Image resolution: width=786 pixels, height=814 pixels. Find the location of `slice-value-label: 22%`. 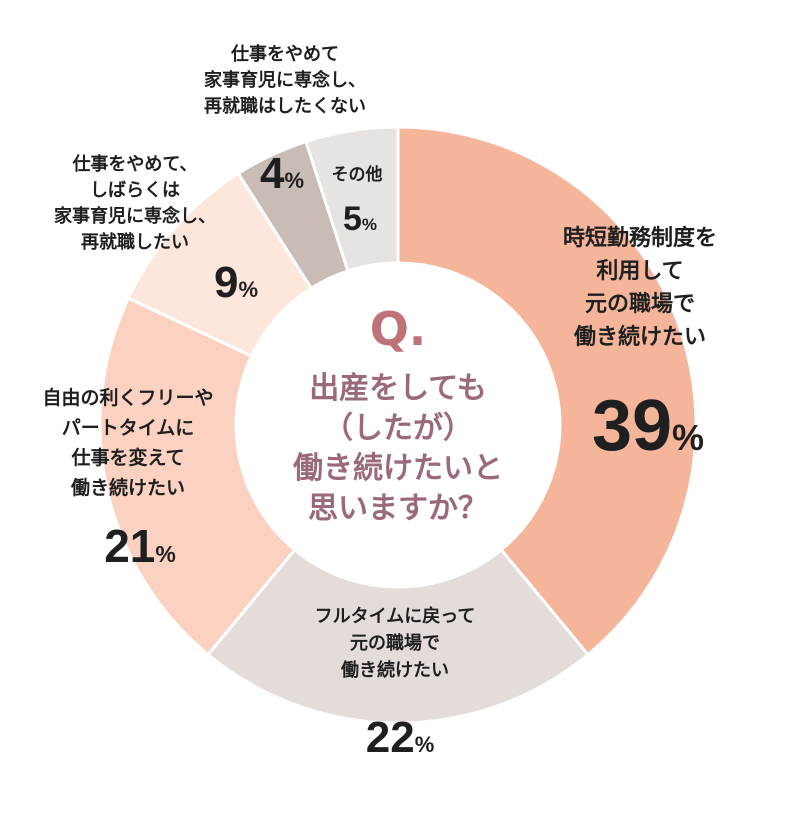

slice-value-label: 22% is located at coordinates (400, 737).